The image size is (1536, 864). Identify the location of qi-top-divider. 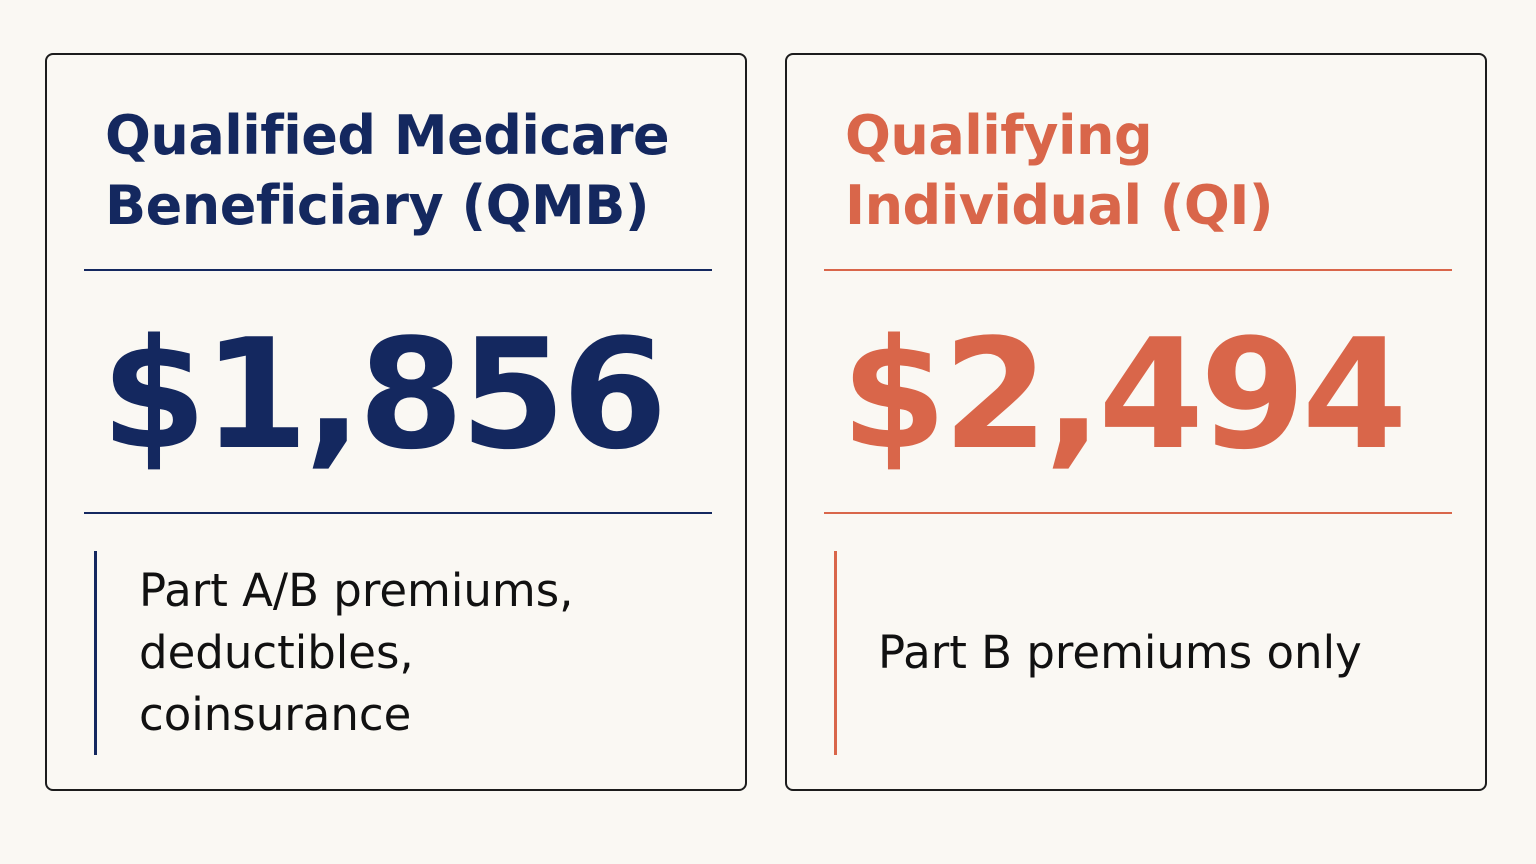
(1138, 270).